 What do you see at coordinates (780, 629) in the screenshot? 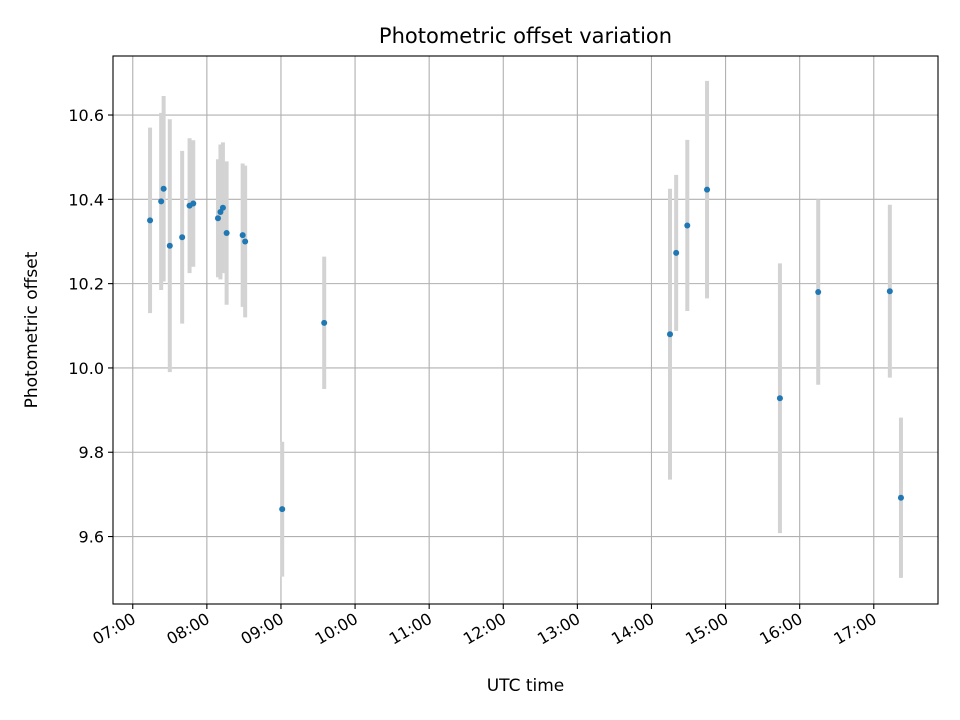
I see `x-tick-label-9: 16:00` at bounding box center [780, 629].